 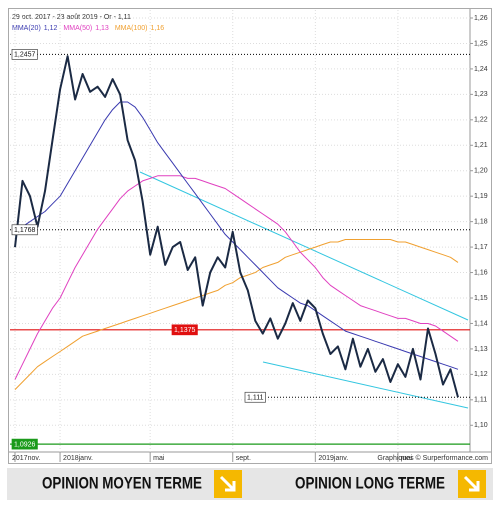 What do you see at coordinates (480, 400) in the screenshot?
I see `y-tick-label: 1,11` at bounding box center [480, 400].